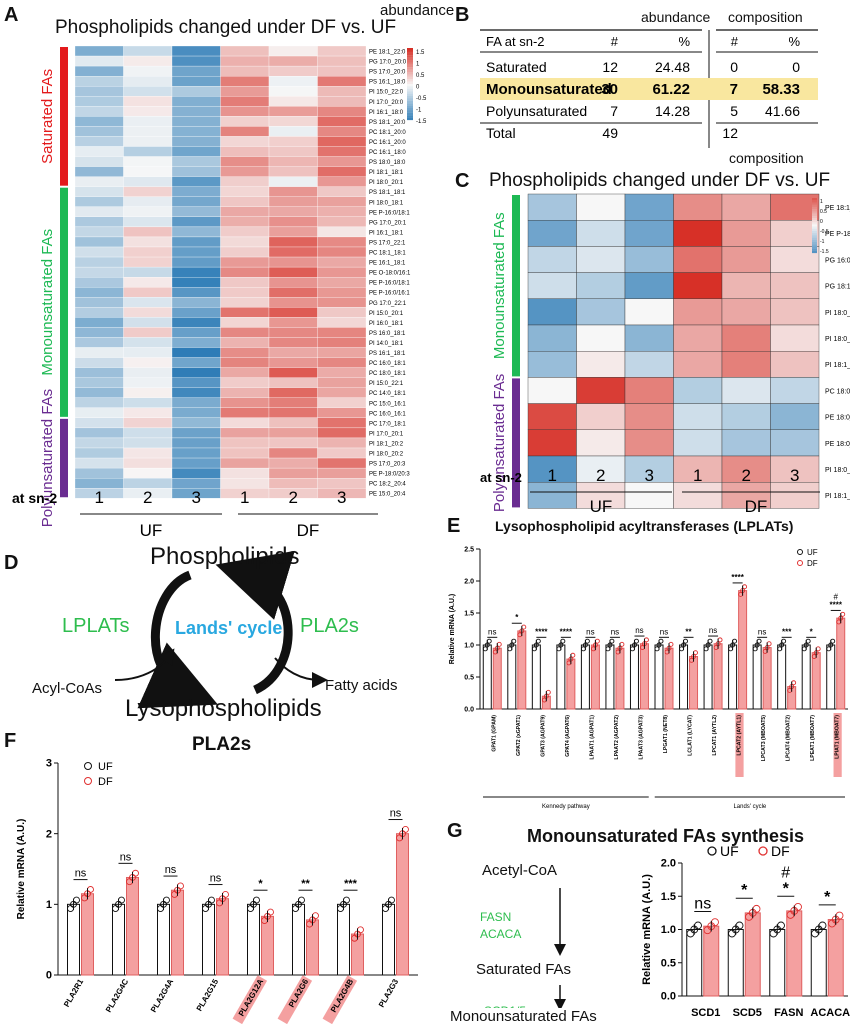 This screenshot has width=851, height=1025. Describe the element at coordinates (389, 993) in the screenshot. I see `category-group: PLA2G3` at that location.